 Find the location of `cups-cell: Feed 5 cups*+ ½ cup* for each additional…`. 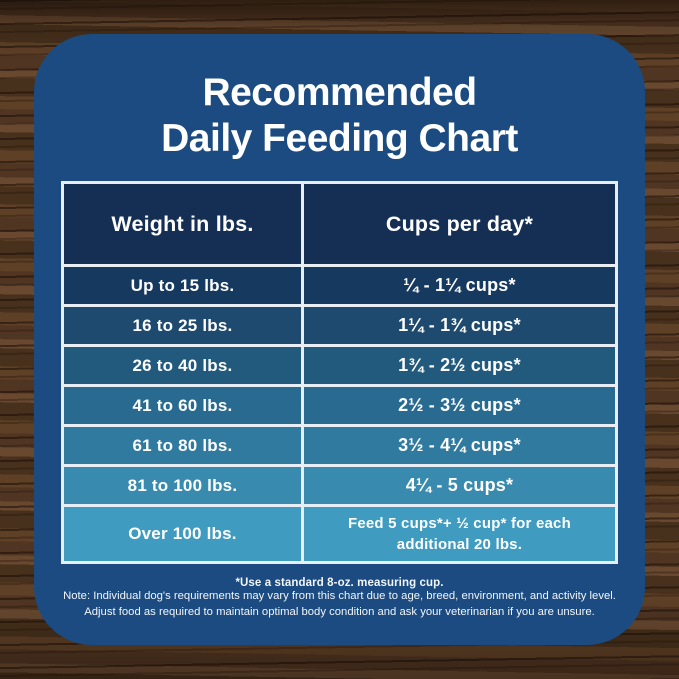

cups-cell: Feed 5 cups*+ ½ cup* for each additional… is located at coordinates (459, 534).